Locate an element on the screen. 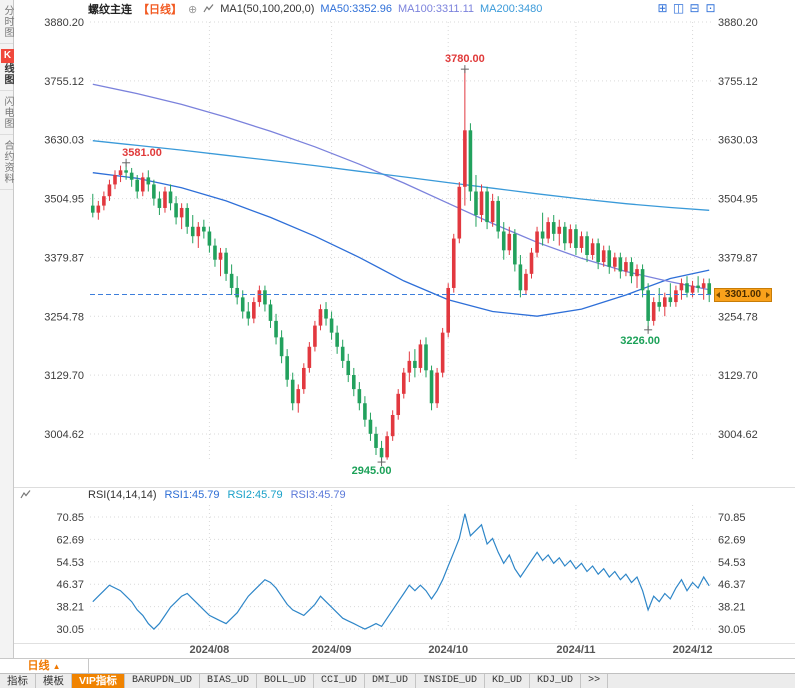 The image size is (795, 688). toolbar-item-kdjud: KDJ_UD is located at coordinates (556, 681).